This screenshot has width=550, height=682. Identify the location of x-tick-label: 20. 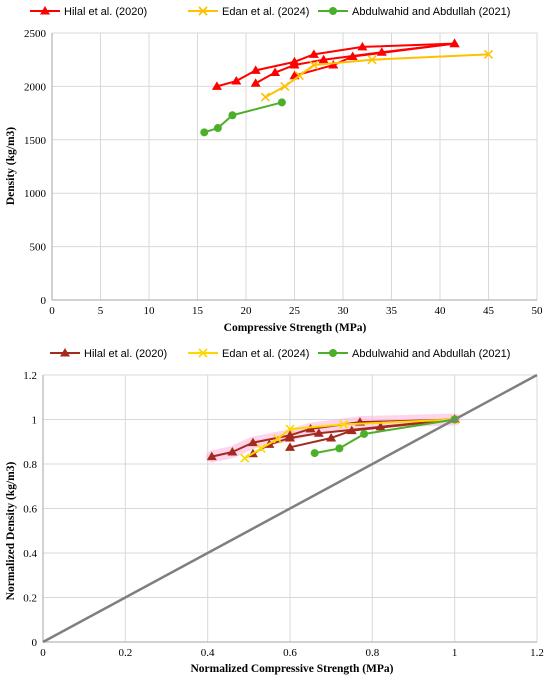
(247, 311).